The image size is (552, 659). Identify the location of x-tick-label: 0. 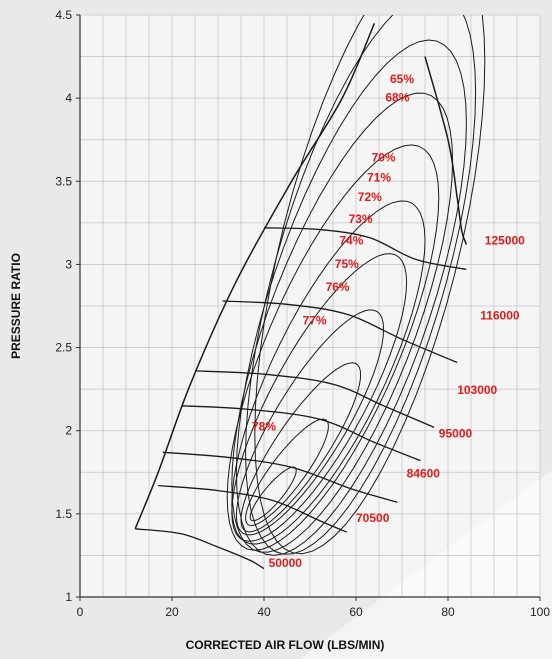
(80, 612).